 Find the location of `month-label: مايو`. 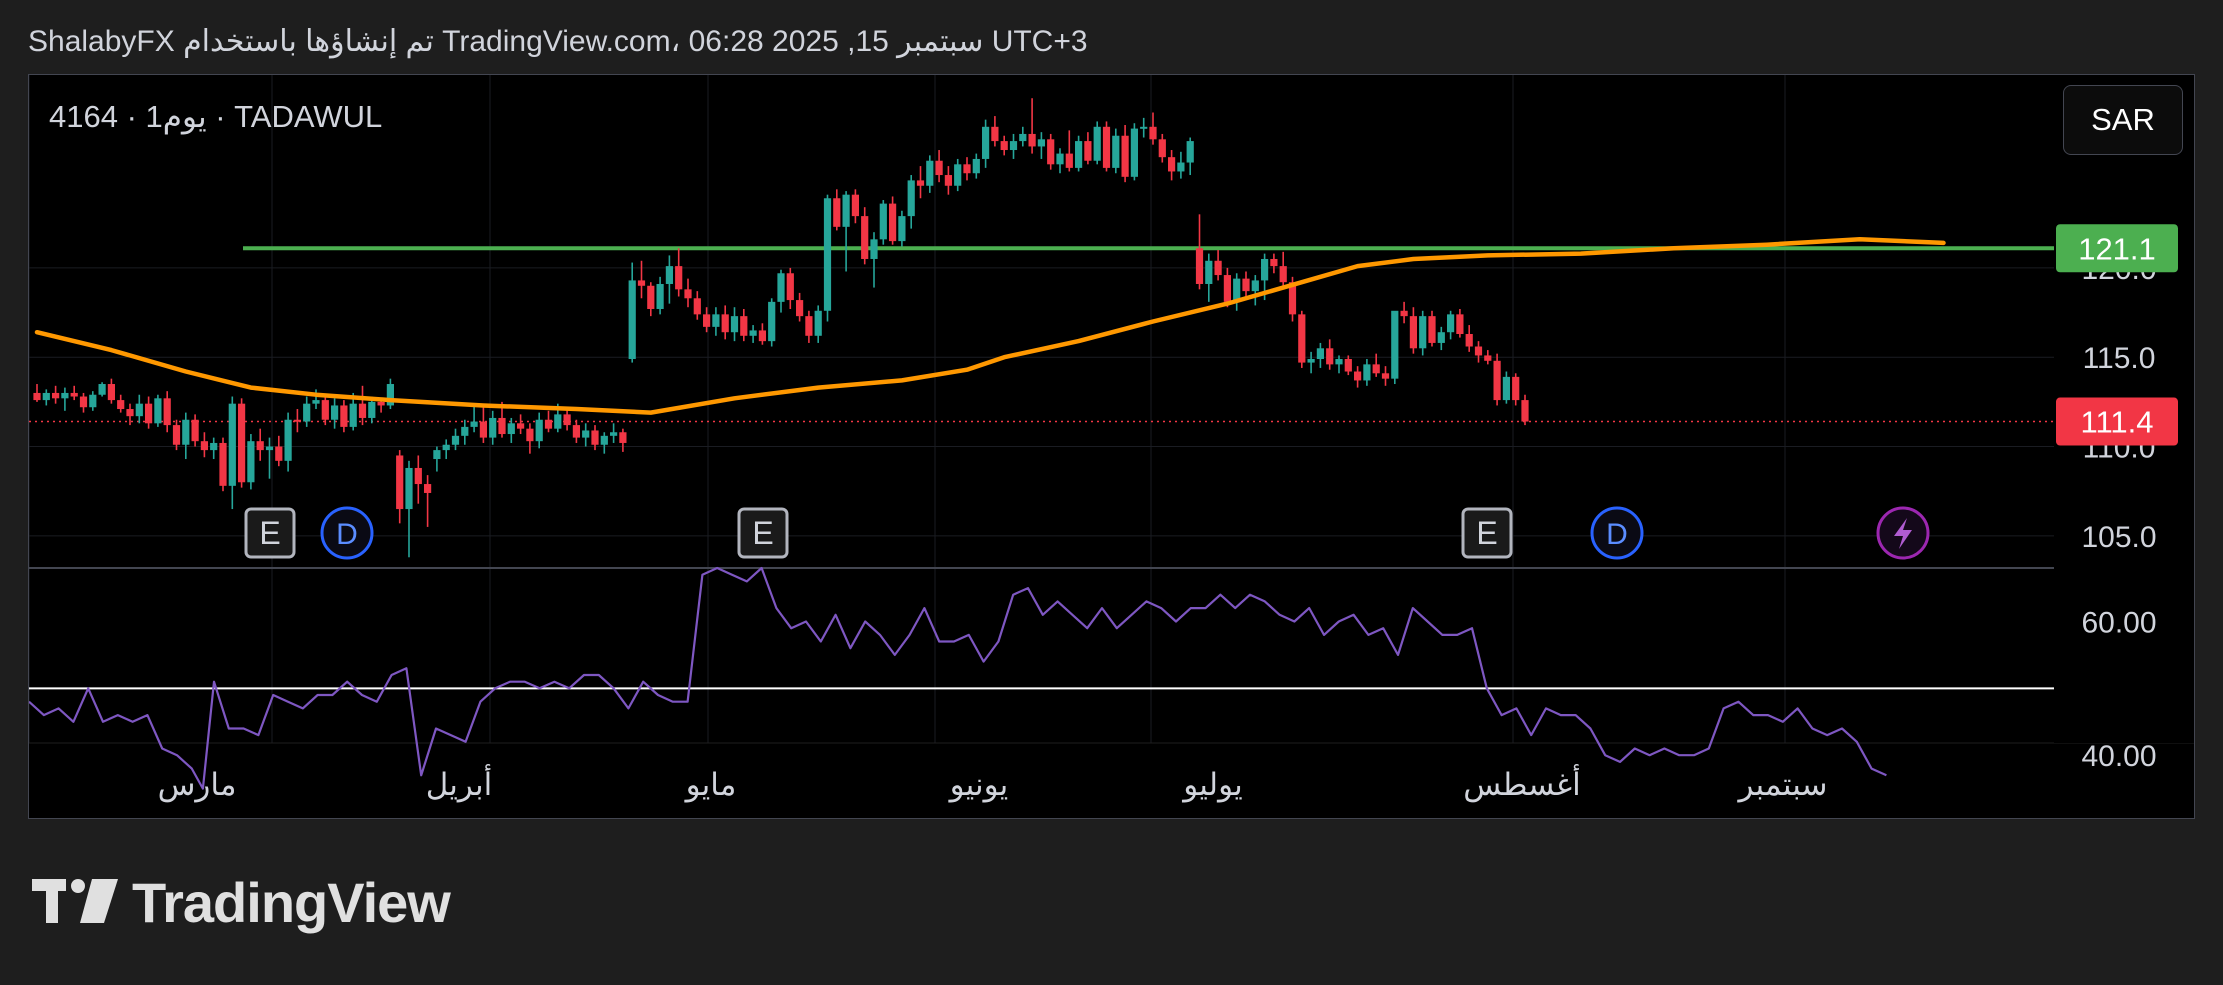

month-label: مايو is located at coordinates (710, 785).